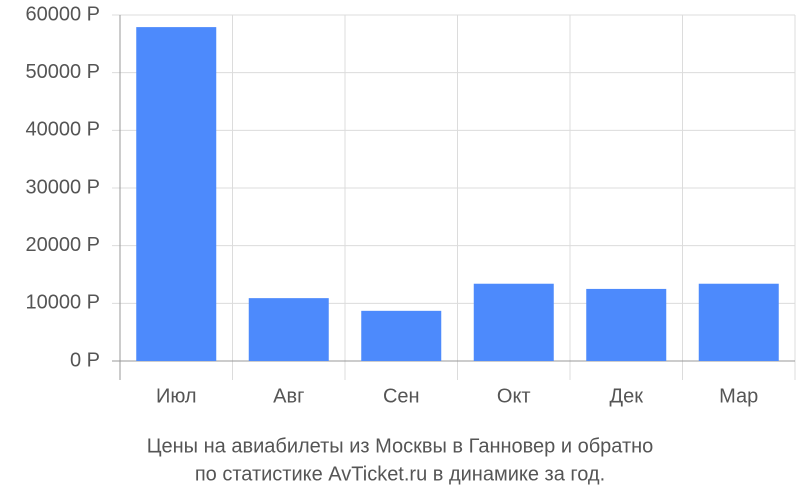  Describe the element at coordinates (401, 396) in the screenshot. I see `x-tick-label: Сен` at that location.